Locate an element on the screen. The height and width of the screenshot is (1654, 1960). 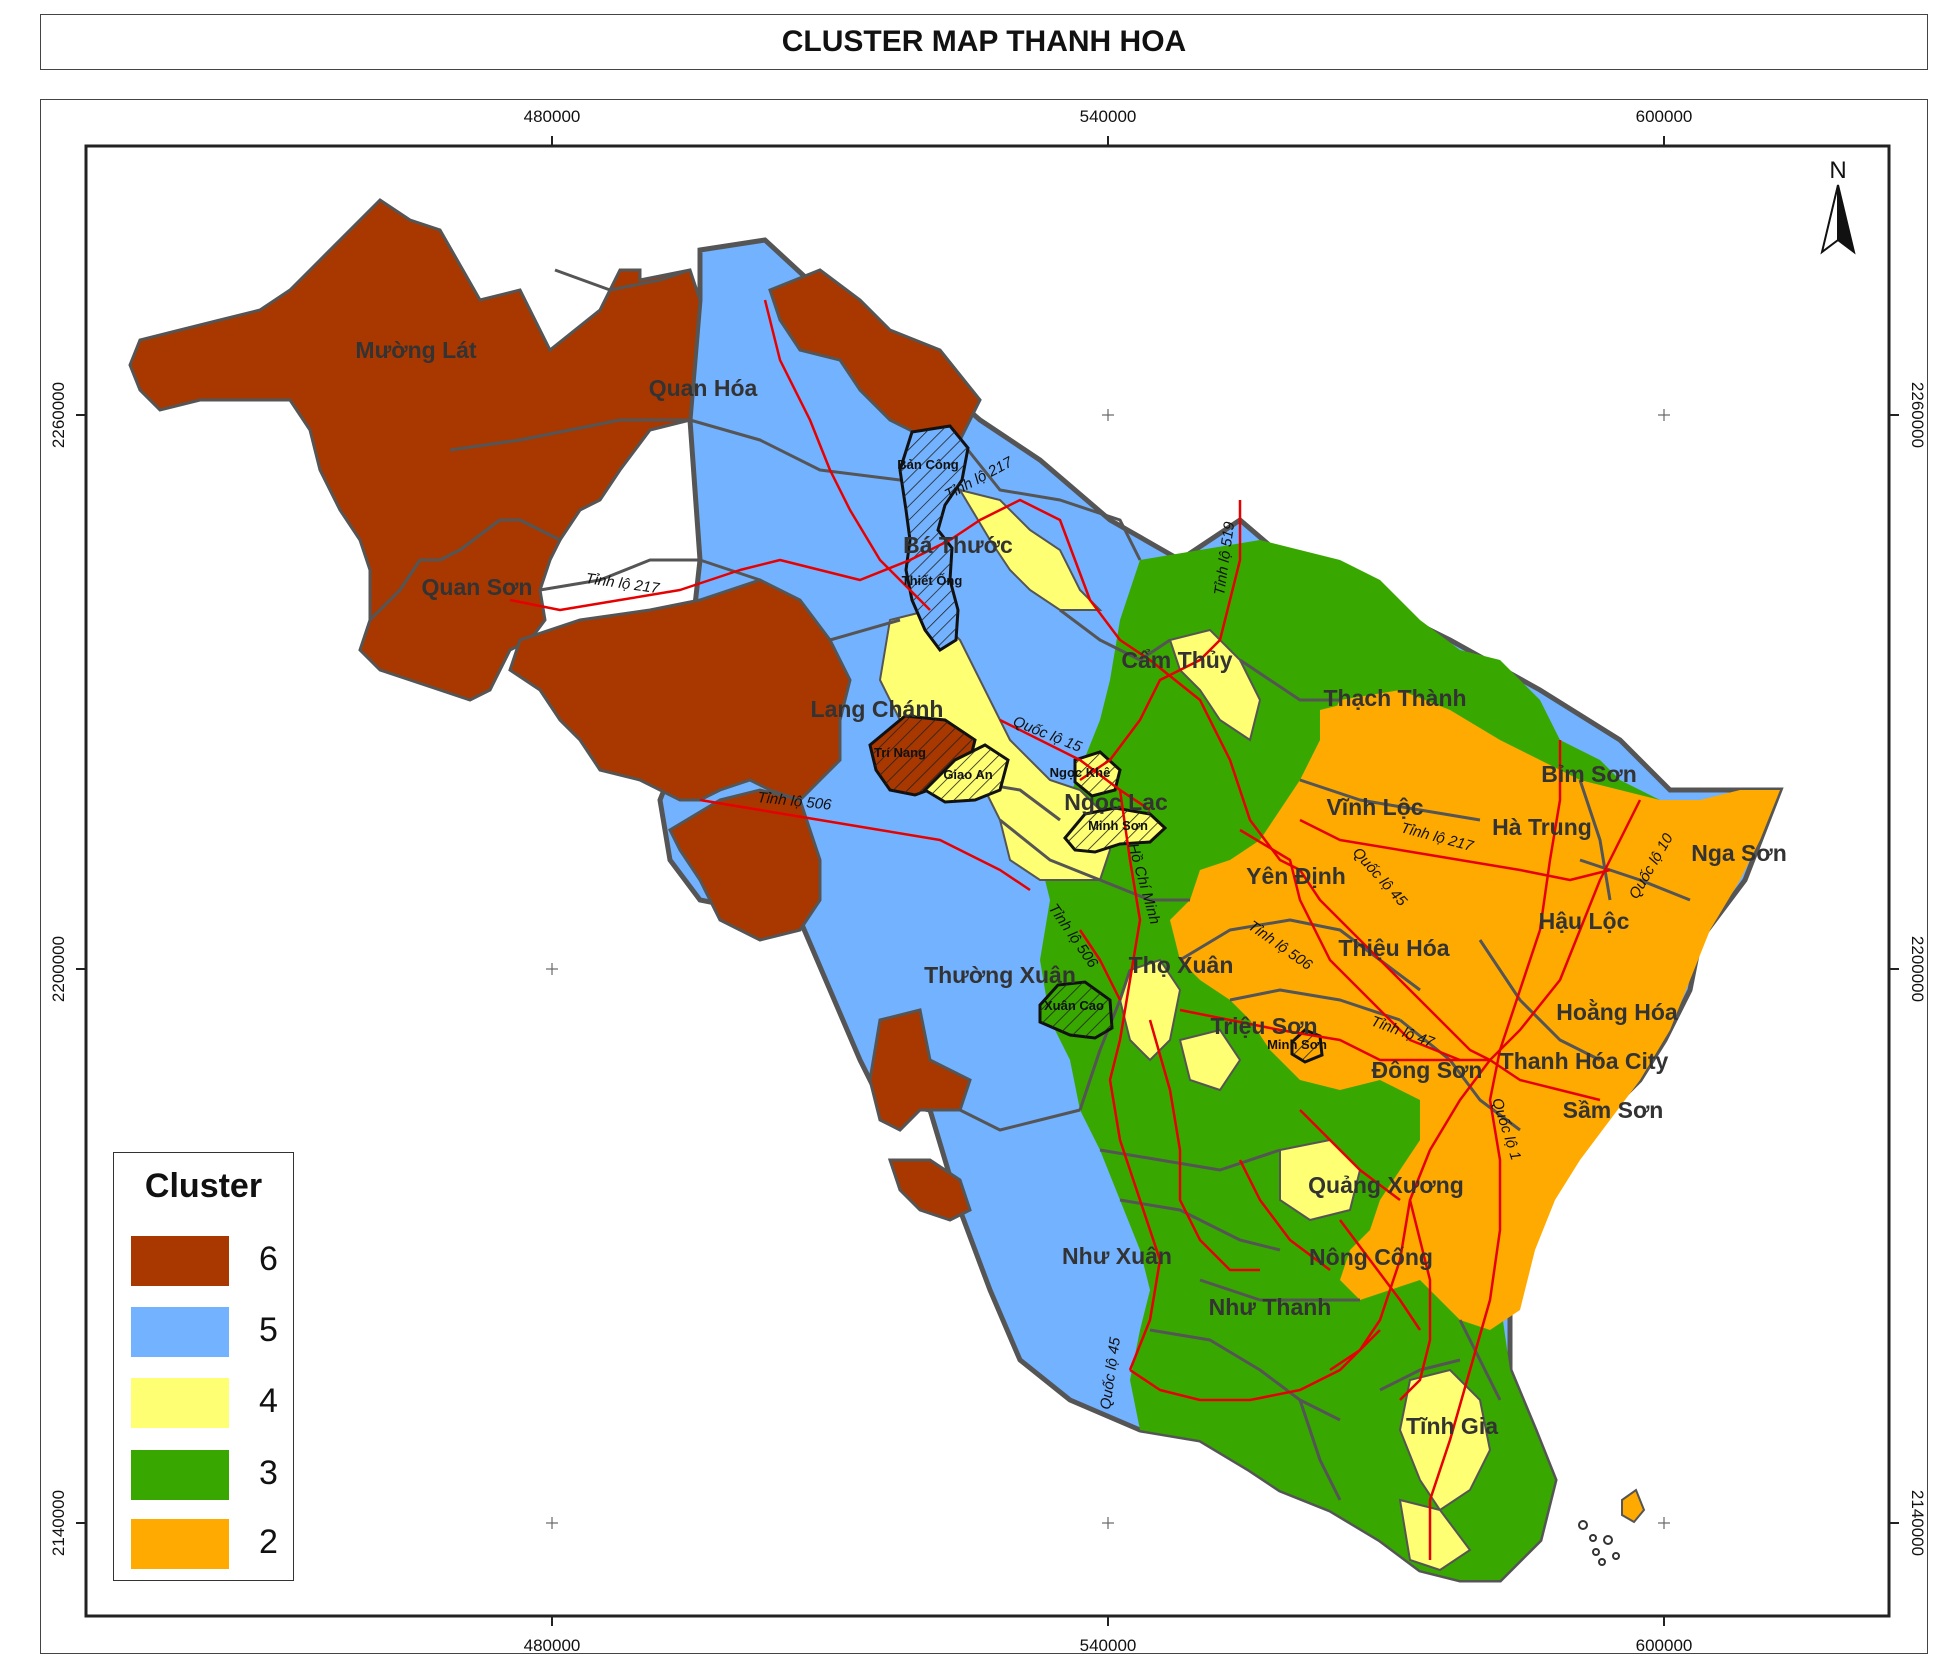
x-tick-bottom-2: 540000 is located at coordinates (1108, 1645).